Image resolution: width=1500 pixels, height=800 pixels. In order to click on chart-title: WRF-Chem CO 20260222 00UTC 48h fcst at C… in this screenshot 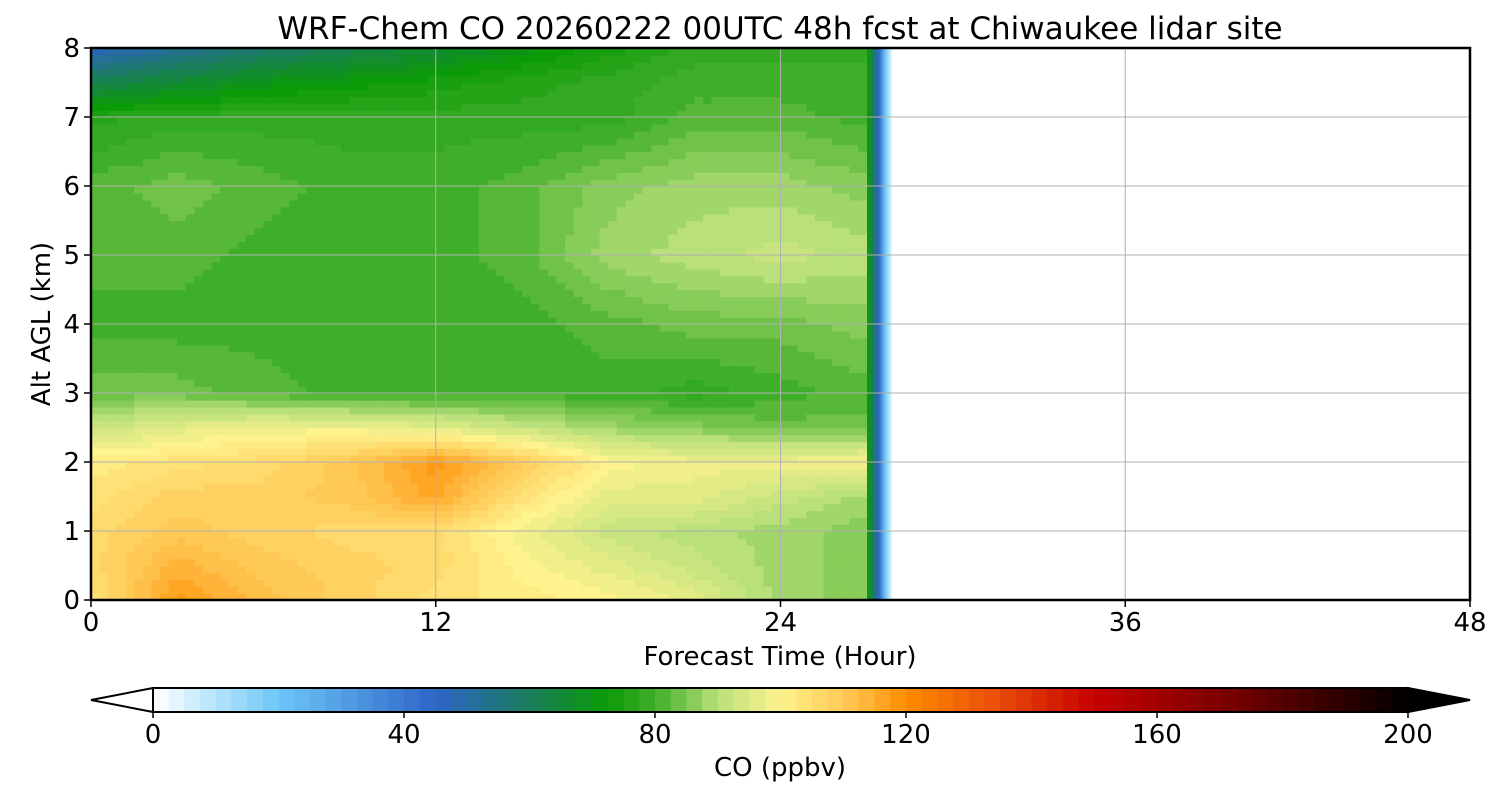, I will do `click(779, 29)`.